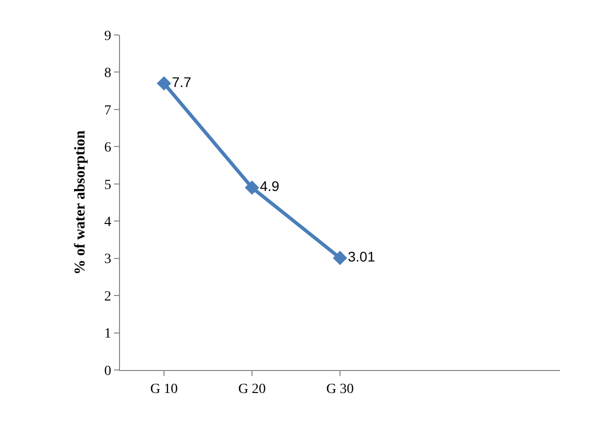  I want to click on x-tick-label: G 10, so click(164, 389).